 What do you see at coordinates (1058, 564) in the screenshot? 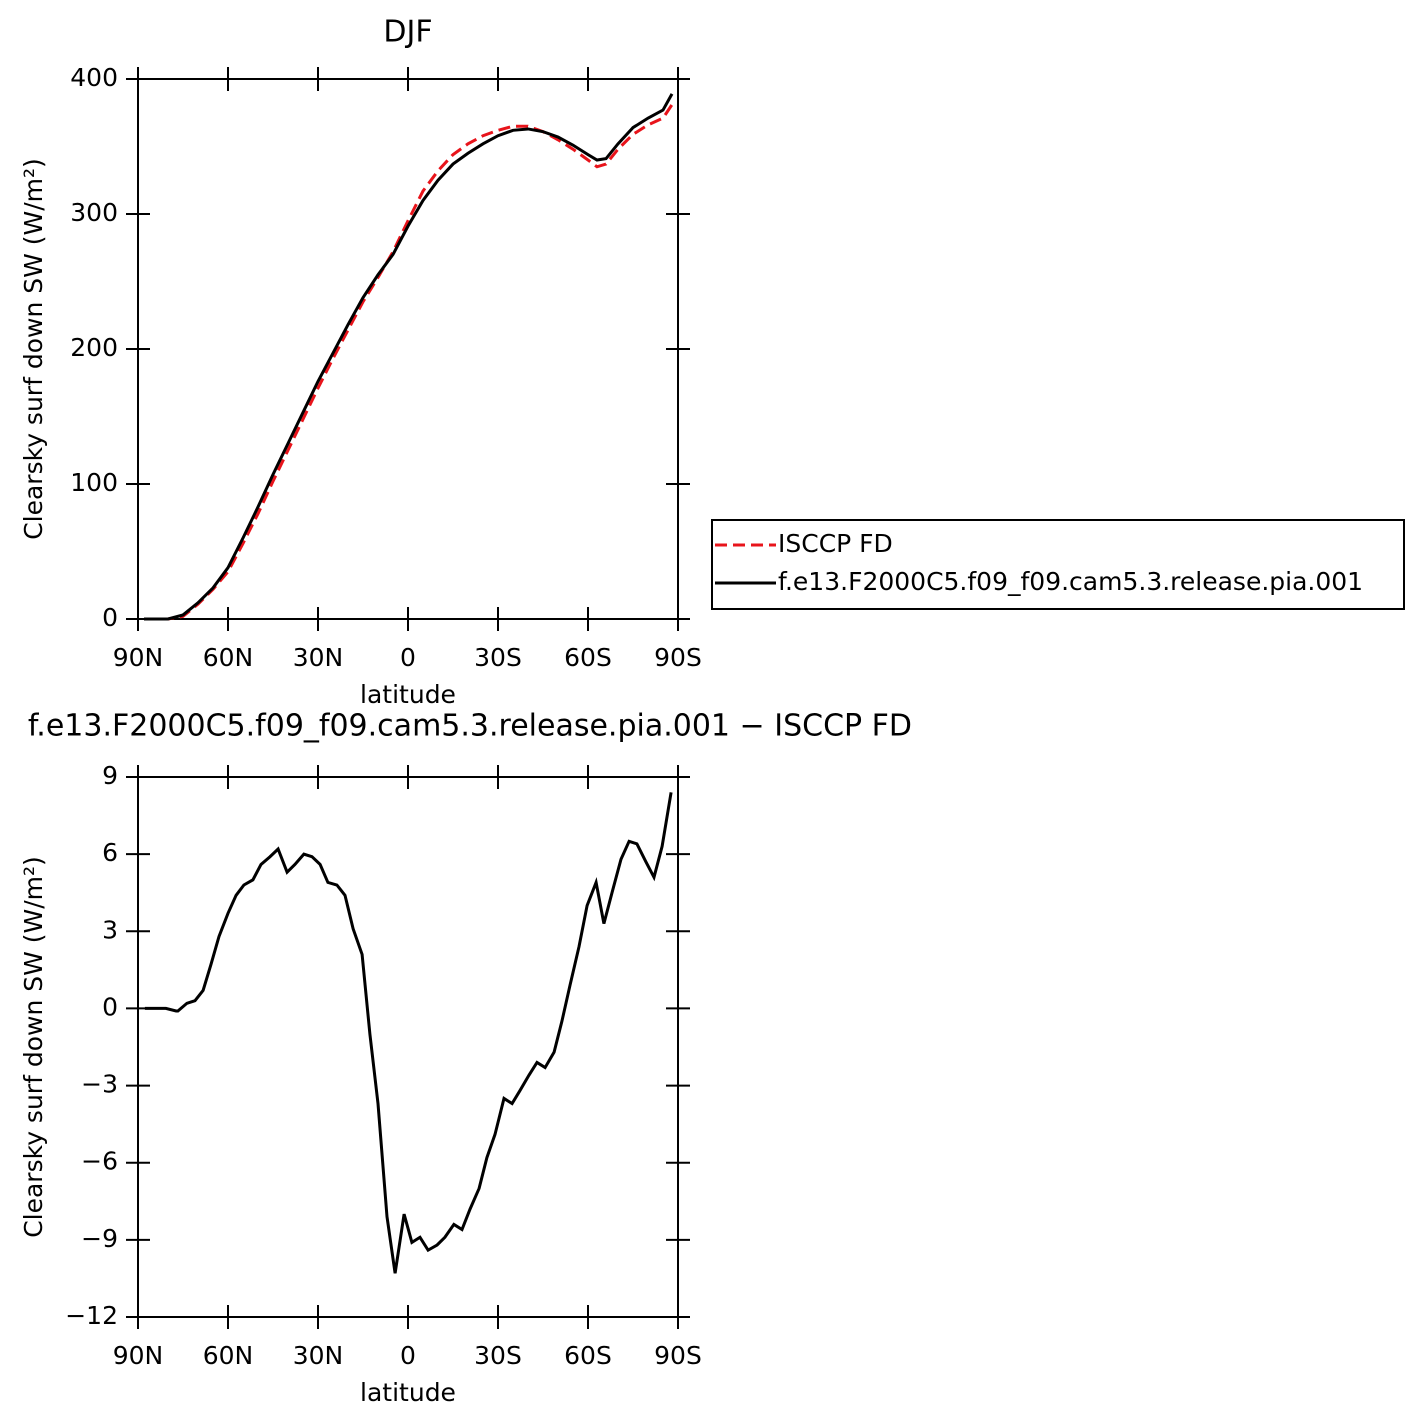
I see `legend-box` at bounding box center [1058, 564].